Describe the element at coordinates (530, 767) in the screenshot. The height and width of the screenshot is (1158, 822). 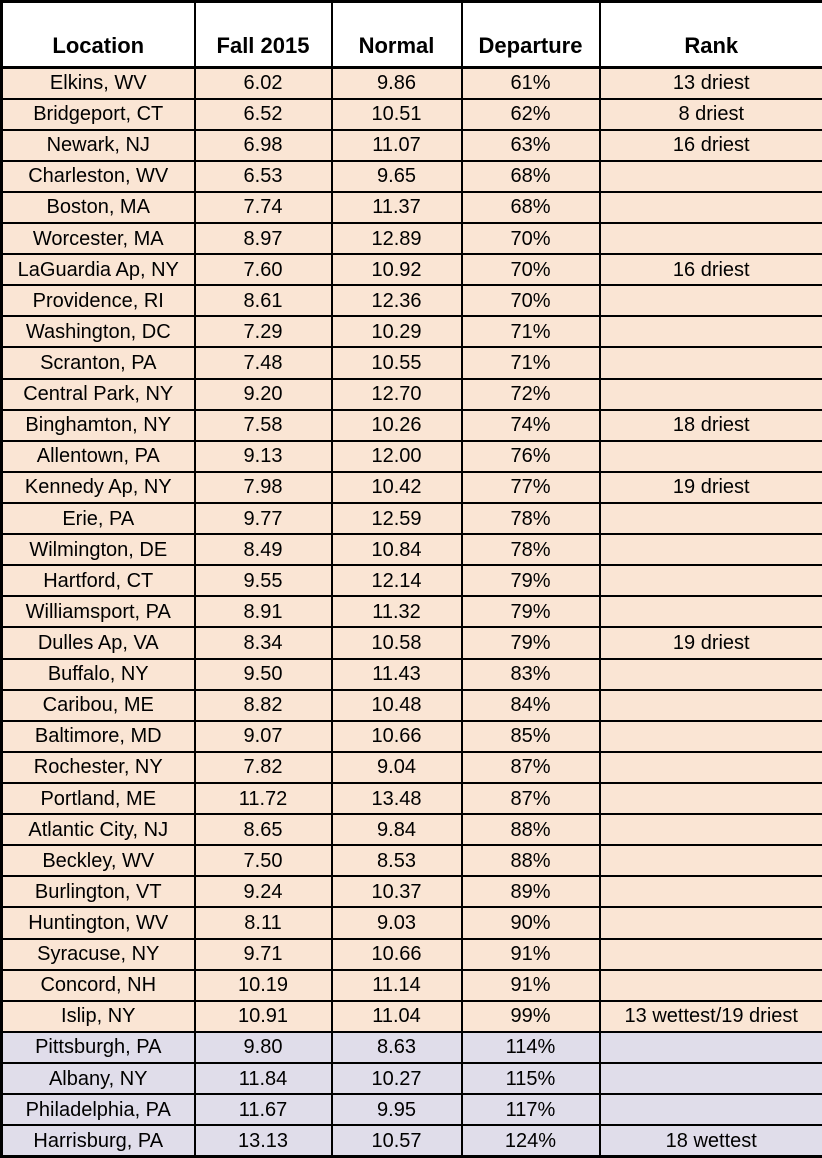
I see `cell-departure: 87%` at that location.